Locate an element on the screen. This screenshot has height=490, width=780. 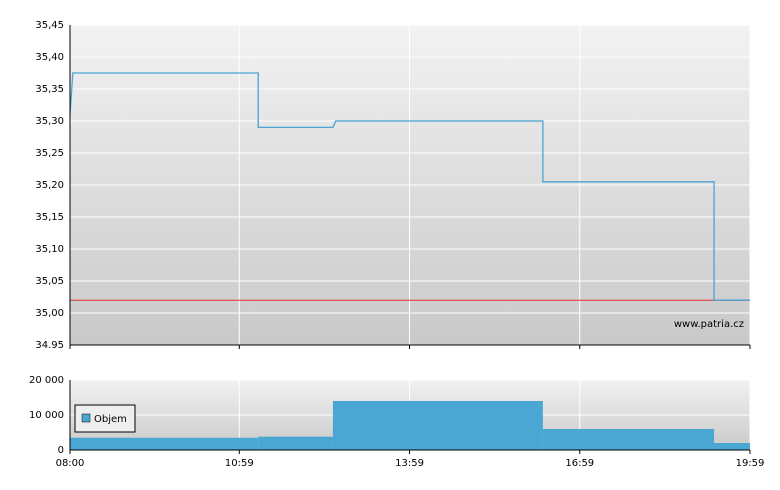
y-tick-label: 34.95 is located at coordinates (49, 345).